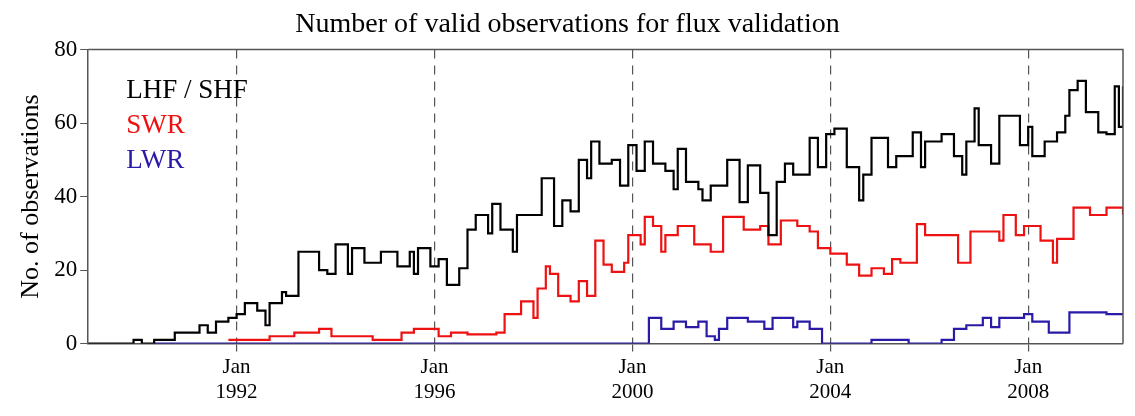  What do you see at coordinates (567, 23) in the screenshot?
I see `chart-title: Number of valid observations for flux validation` at bounding box center [567, 23].